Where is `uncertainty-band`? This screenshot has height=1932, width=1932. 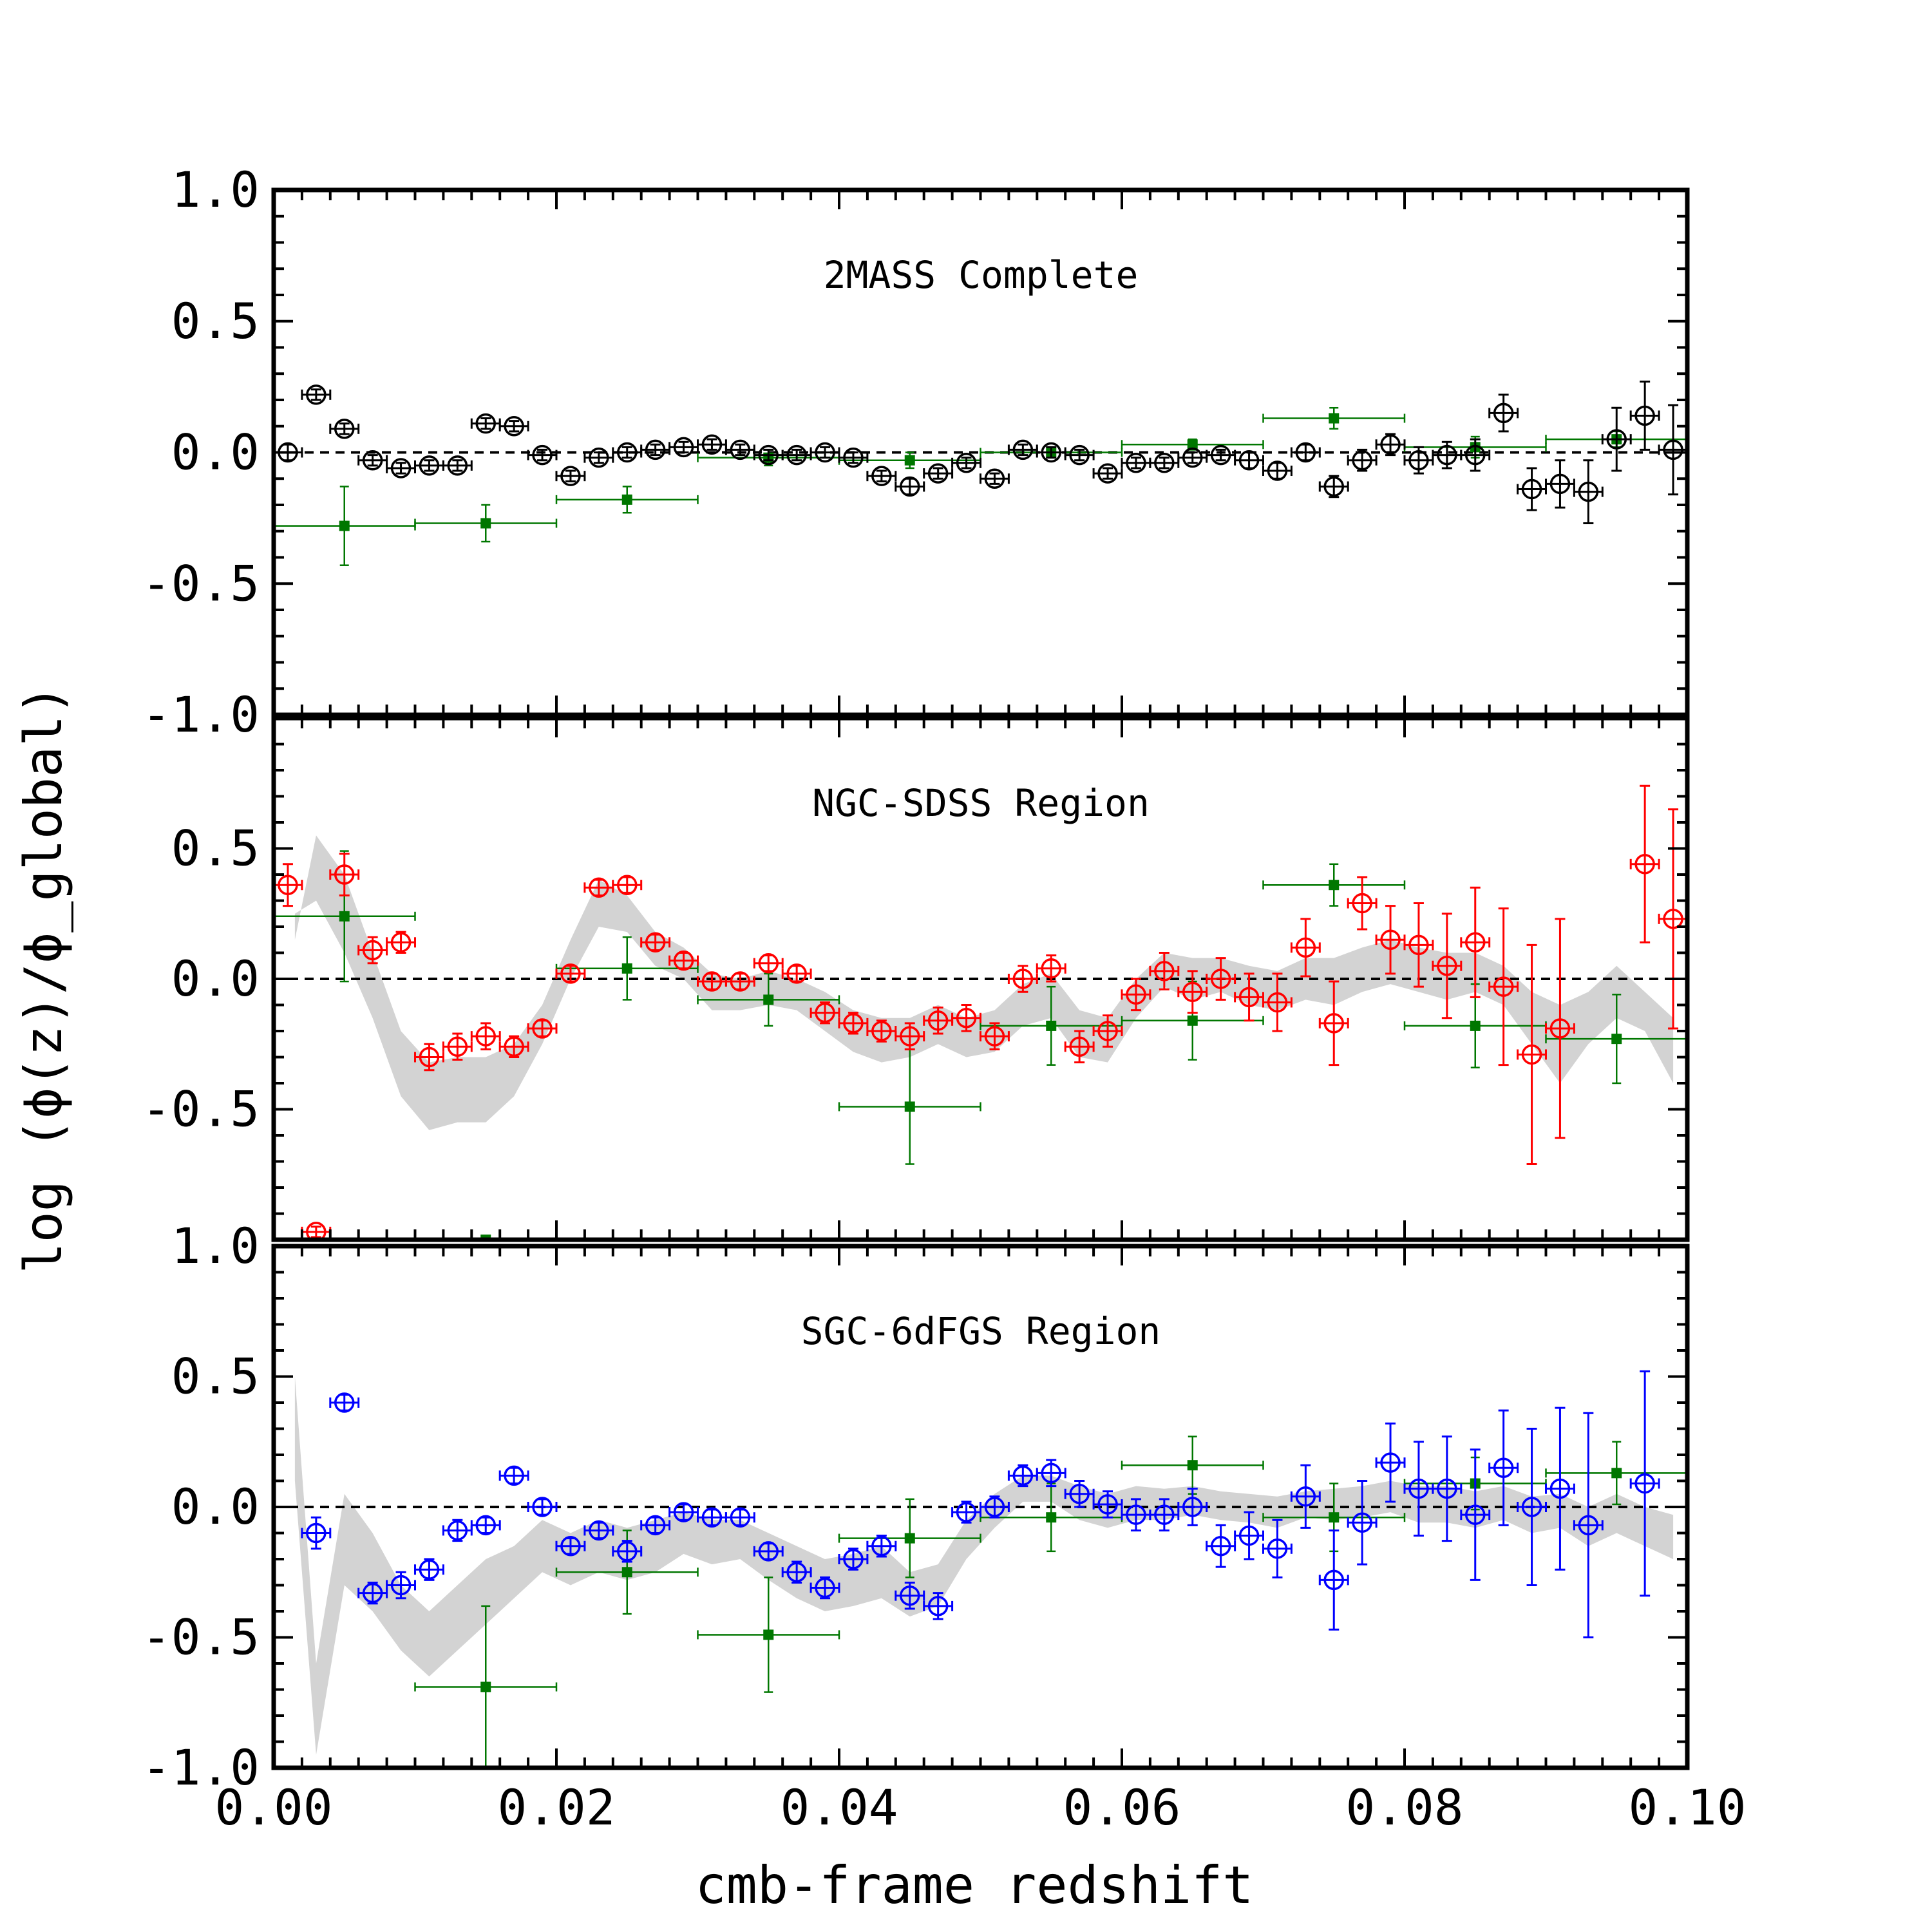 uncertainty-band is located at coordinates (984, 982).